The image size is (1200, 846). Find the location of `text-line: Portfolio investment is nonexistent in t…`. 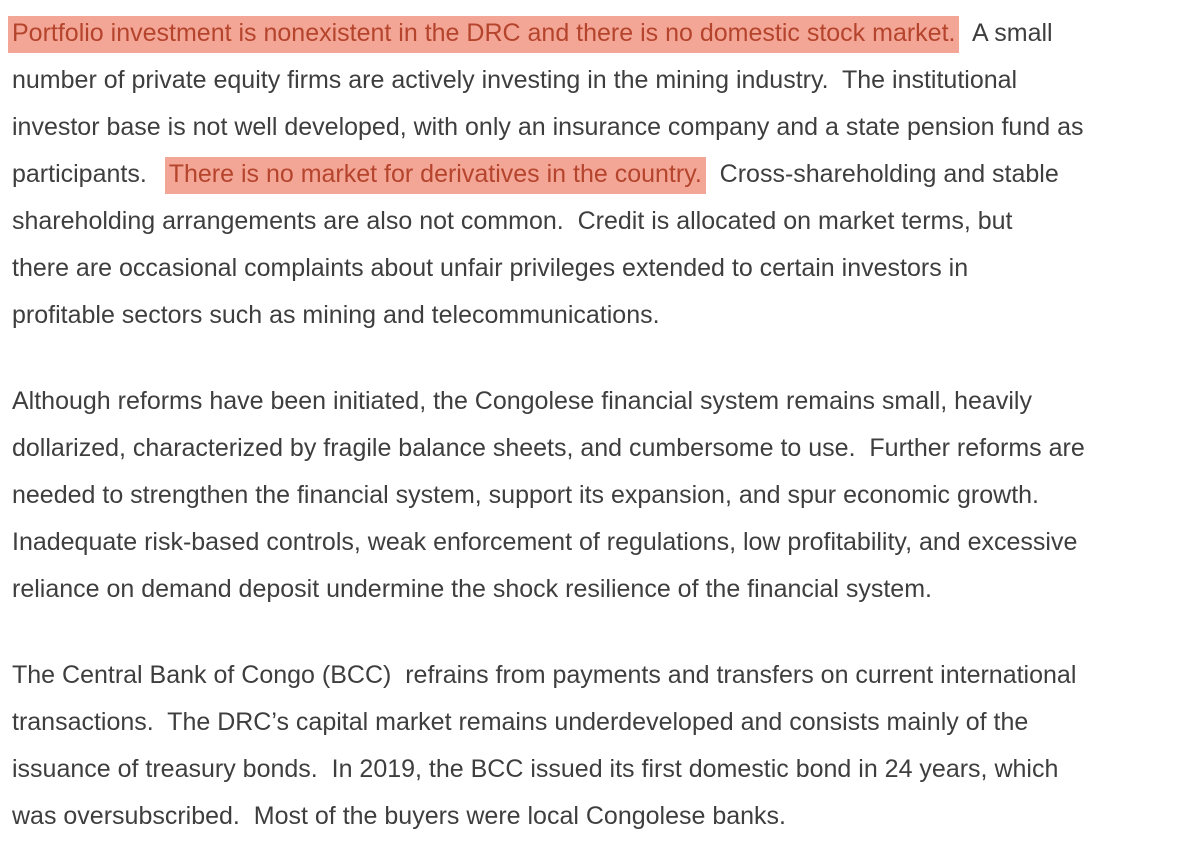

text-line: Portfolio investment is nonexistent in t… is located at coordinates (600, 33).